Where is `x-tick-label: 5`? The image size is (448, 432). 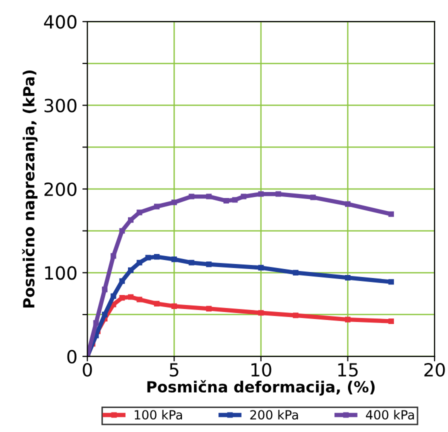
x-tick-label: 5 is located at coordinates (174, 370).